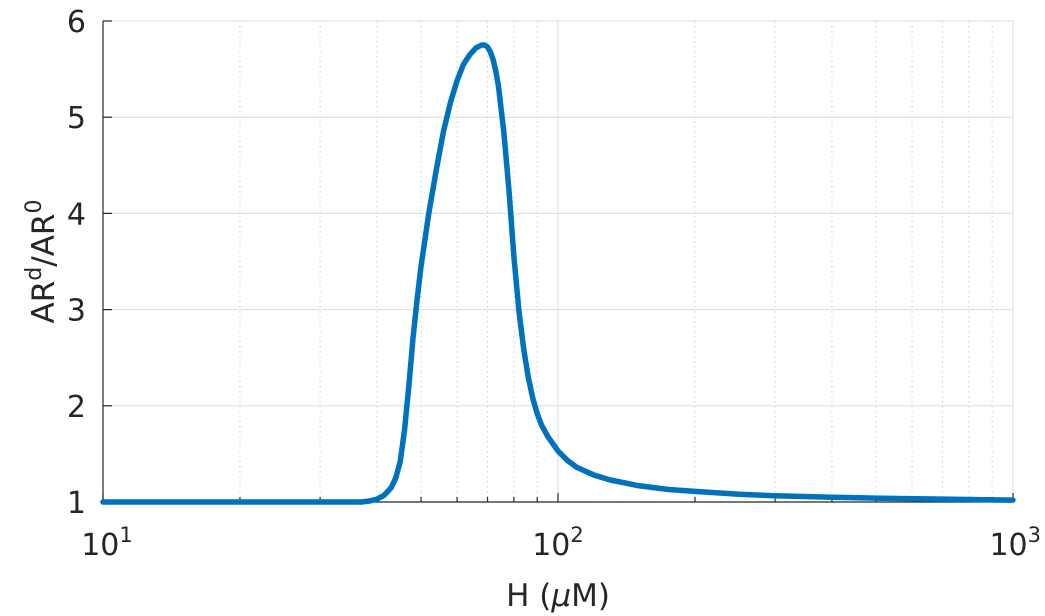  Describe the element at coordinates (76, 311) in the screenshot. I see `y-tick-label: 3` at that location.